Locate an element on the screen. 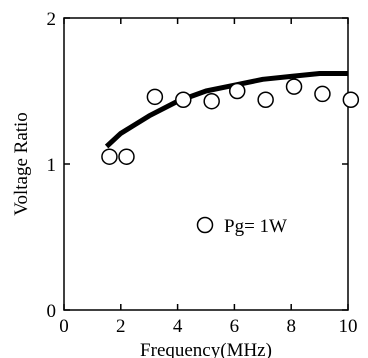 Image resolution: width=368 pixels, height=358 pixels. legend-marker-pg-1w is located at coordinates (205, 225).